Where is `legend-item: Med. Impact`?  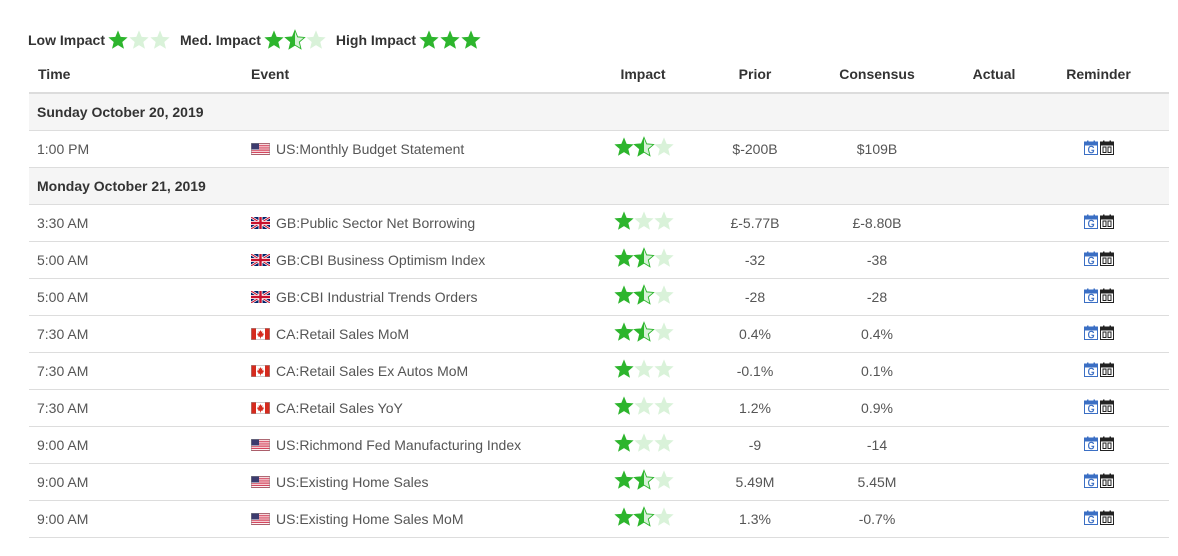
legend-item: Med. Impact is located at coordinates (253, 40).